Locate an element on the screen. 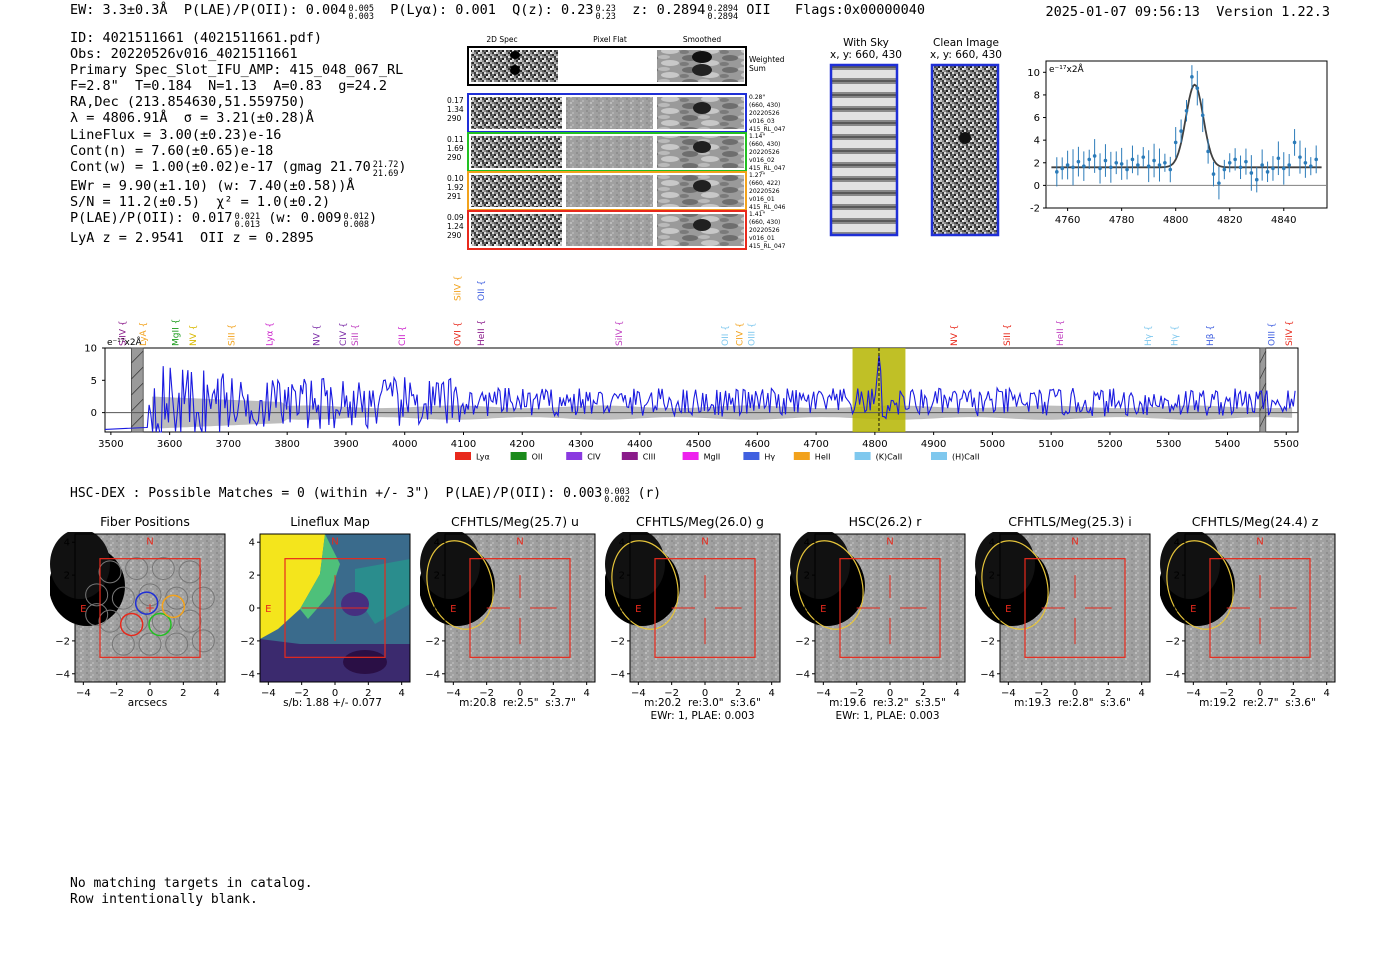  clean-title-text: Clean Image is located at coordinates (966, 43).